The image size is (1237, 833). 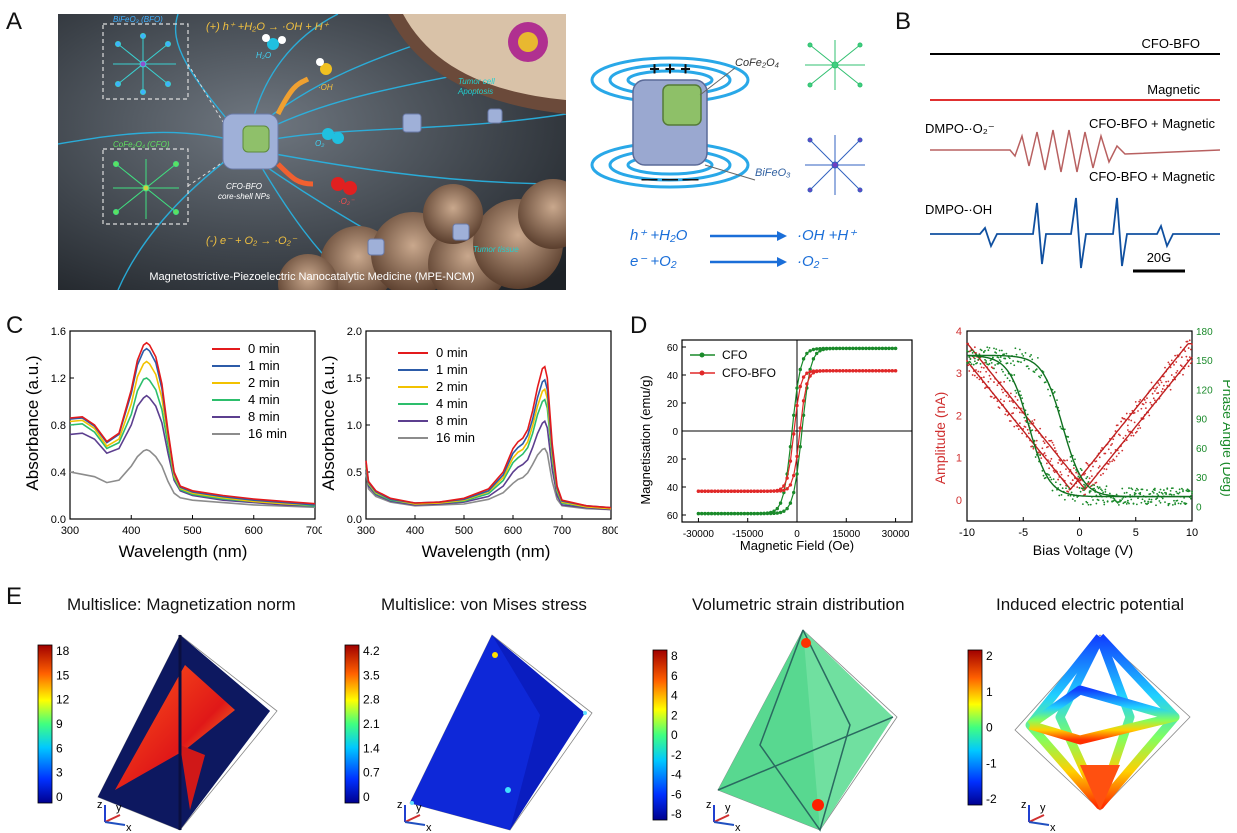 What do you see at coordinates (496, 249) in the screenshot?
I see `tumor-tissue-label: Tumor tissue` at bounding box center [496, 249].